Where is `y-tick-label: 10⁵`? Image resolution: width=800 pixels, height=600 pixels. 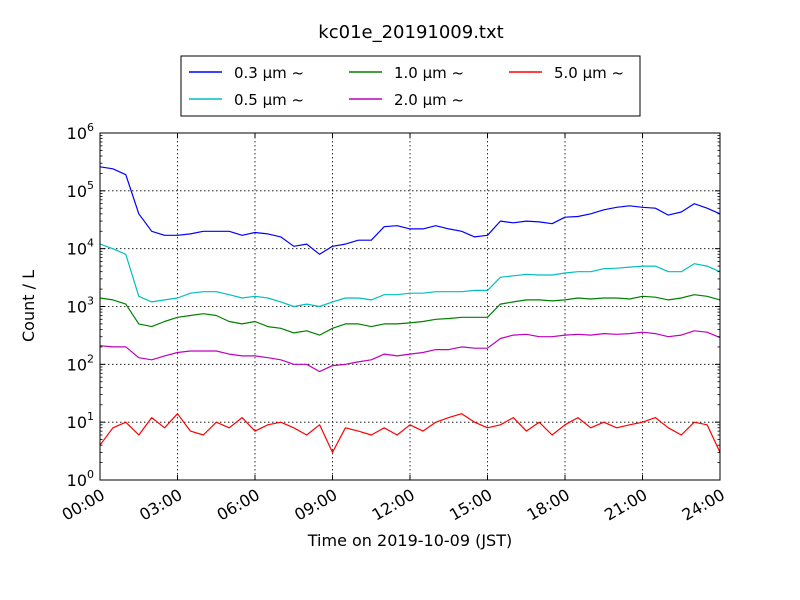
y-tick-label: 10⁵ is located at coordinates (80, 190).